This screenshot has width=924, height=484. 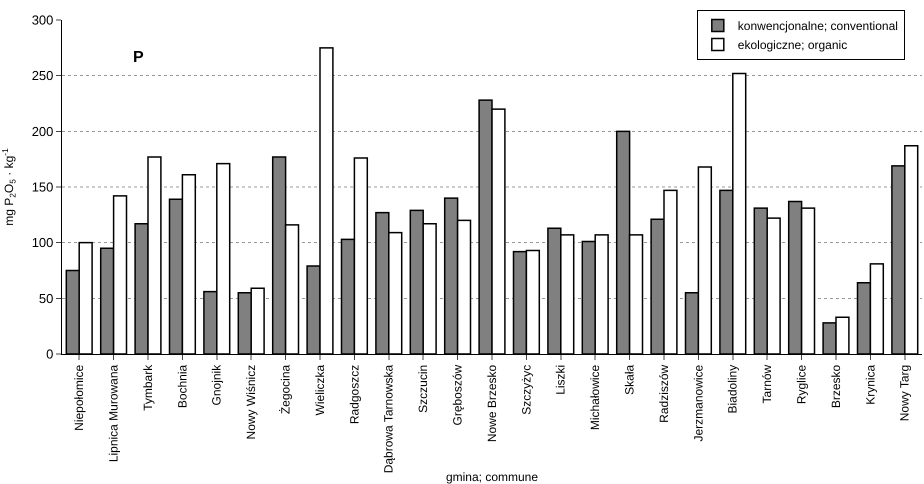 What do you see at coordinates (138, 57) in the screenshot?
I see `annotation: P` at bounding box center [138, 57].